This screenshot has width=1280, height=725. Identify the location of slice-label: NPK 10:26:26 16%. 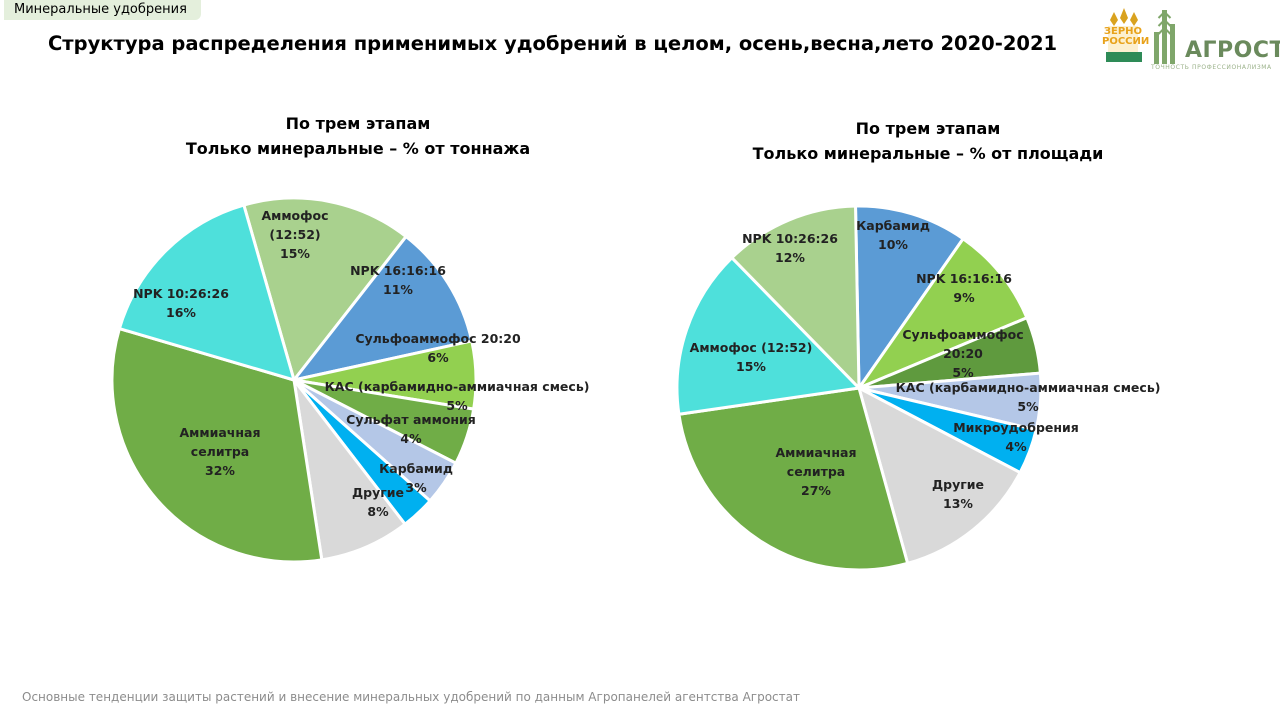
(181, 303).